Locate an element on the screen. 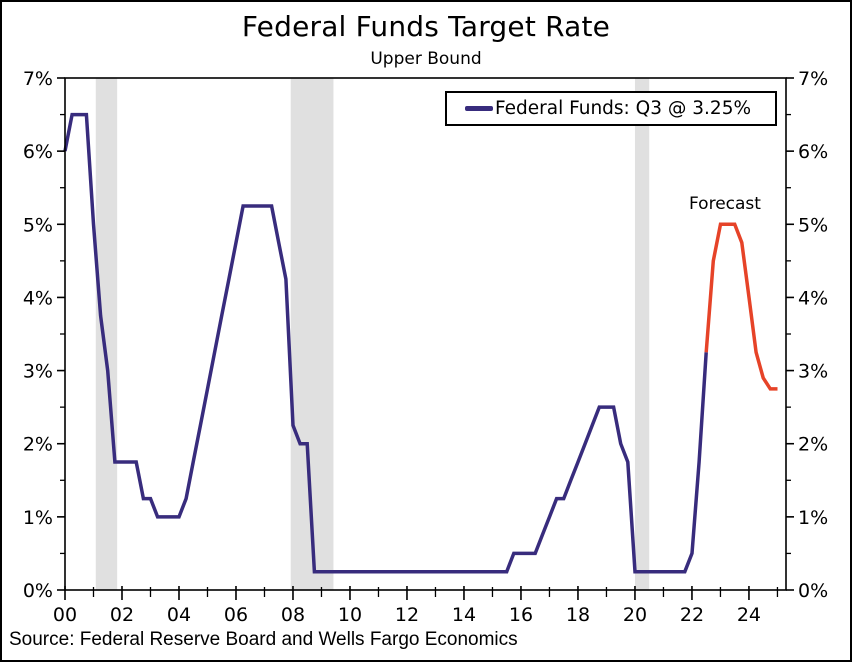 This screenshot has width=852, height=662. legend-line-swatch is located at coordinates (479, 108).